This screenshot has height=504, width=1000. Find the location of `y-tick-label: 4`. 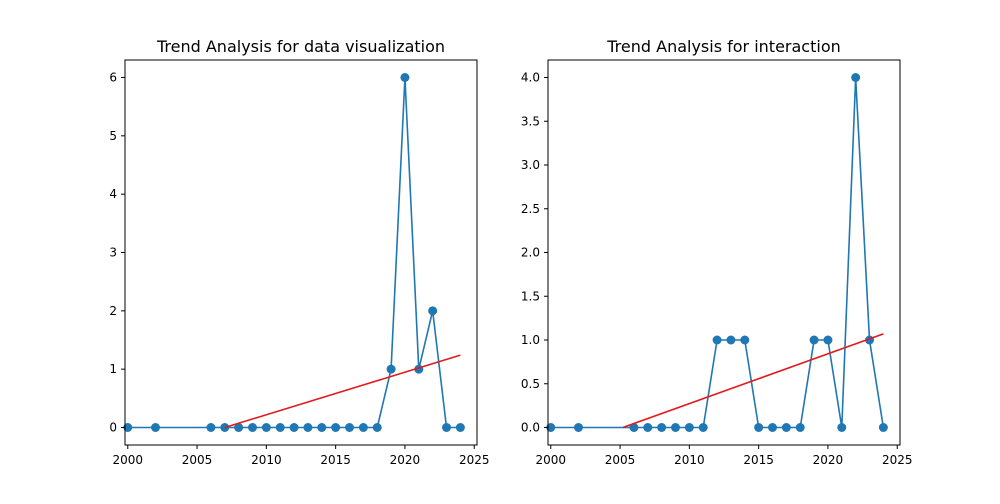

y-tick-label: 4 is located at coordinates (113, 194).